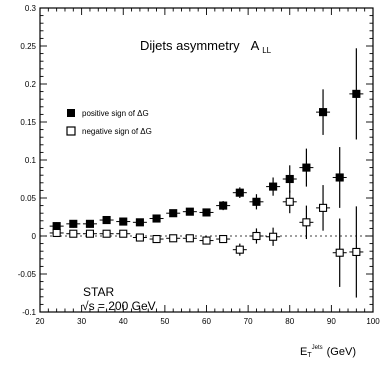 This screenshot has width=386, height=367. I want to click on y-tick-label: 0.1, so click(31, 160).